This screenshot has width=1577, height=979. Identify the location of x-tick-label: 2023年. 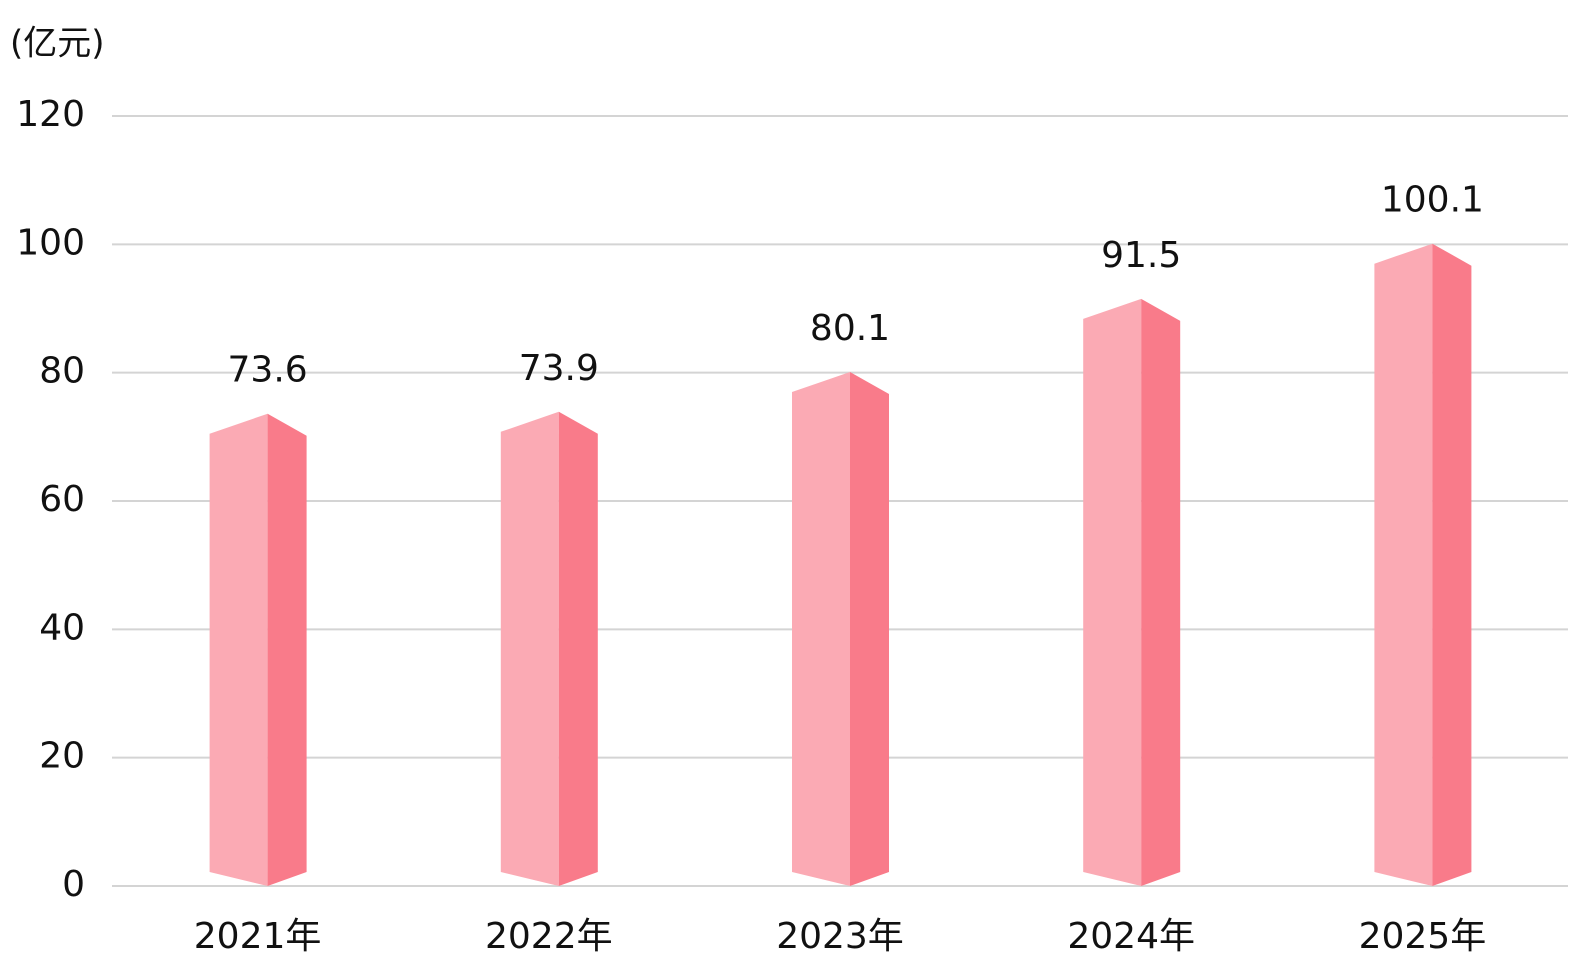
(840, 936).